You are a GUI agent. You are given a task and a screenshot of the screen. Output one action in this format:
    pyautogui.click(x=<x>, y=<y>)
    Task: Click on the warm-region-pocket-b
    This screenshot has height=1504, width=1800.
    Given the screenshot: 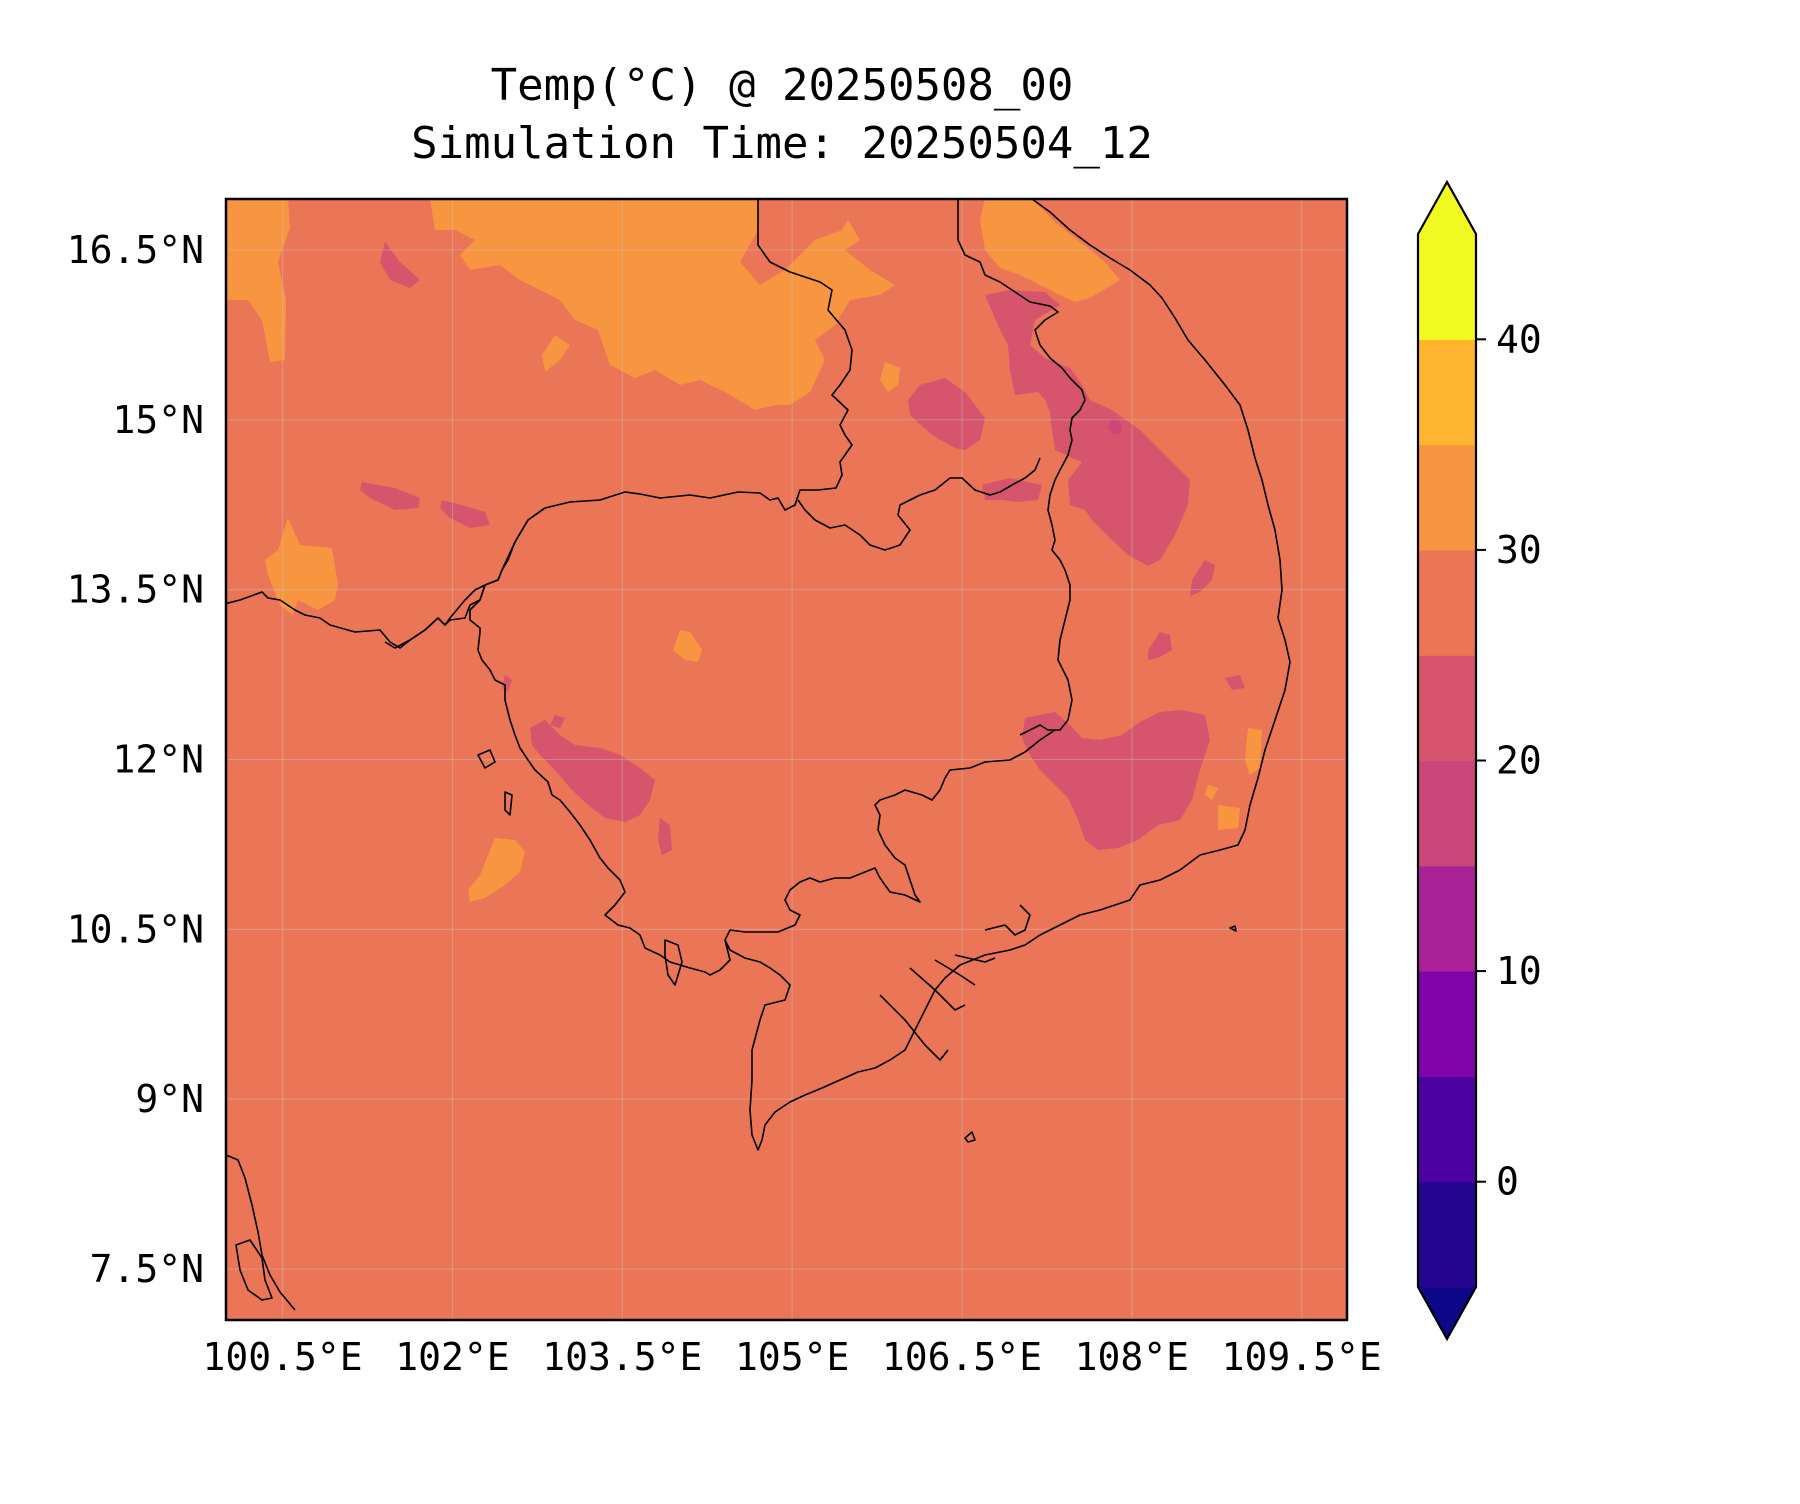 What is the action you would take?
    pyautogui.click(x=890, y=377)
    